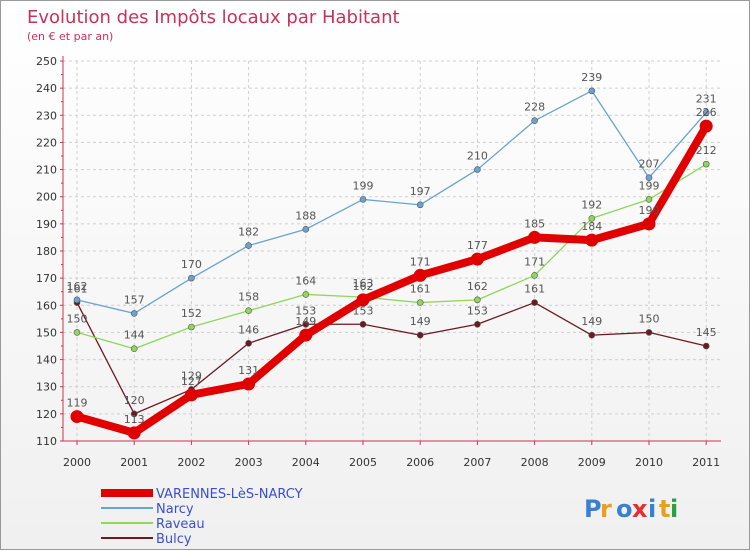 The width and height of the screenshot is (750, 551). Describe the element at coordinates (70, 36) in the screenshot. I see `chart-subtitle: (en € et par an)` at that location.